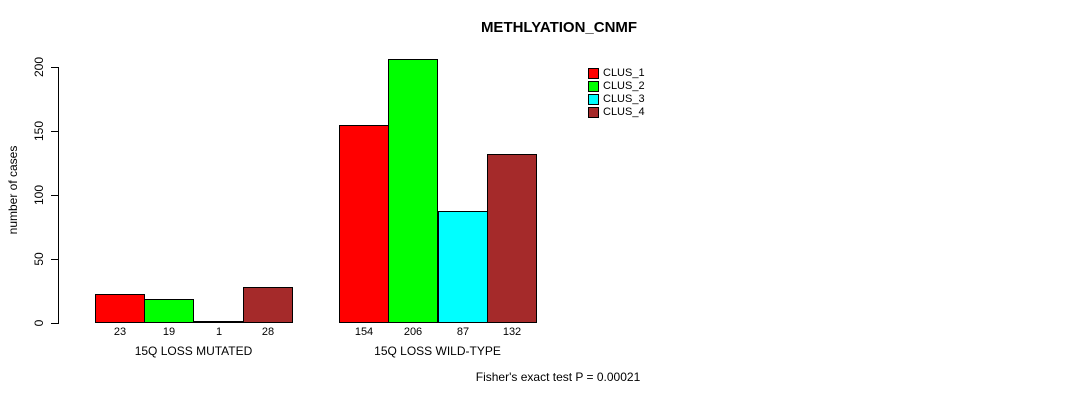 The image size is (1090, 400). What do you see at coordinates (413, 332) in the screenshot?
I see `bar-value-label: 206` at bounding box center [413, 332].